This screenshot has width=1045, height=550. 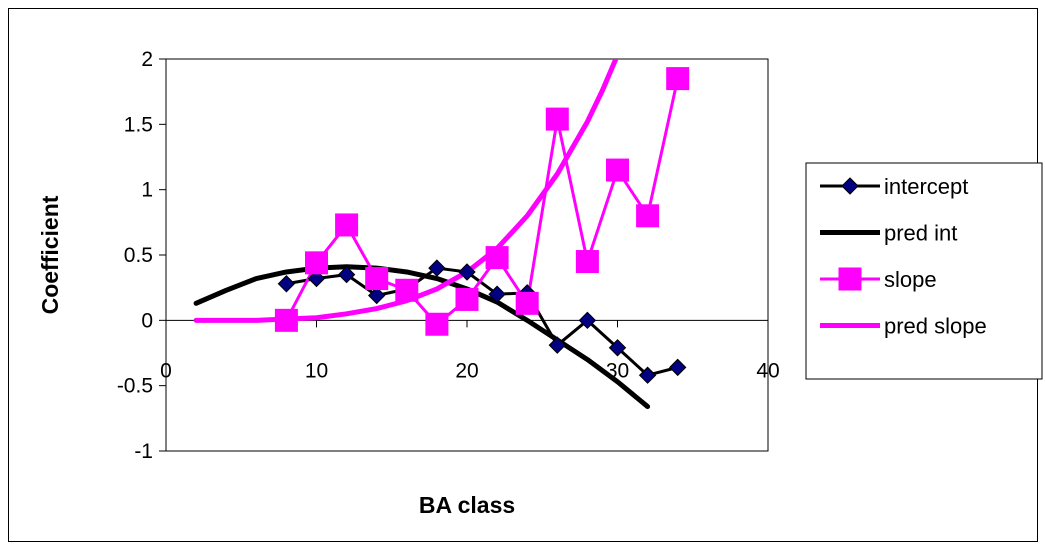 I want to click on legend-label: slope, so click(x=910, y=279).